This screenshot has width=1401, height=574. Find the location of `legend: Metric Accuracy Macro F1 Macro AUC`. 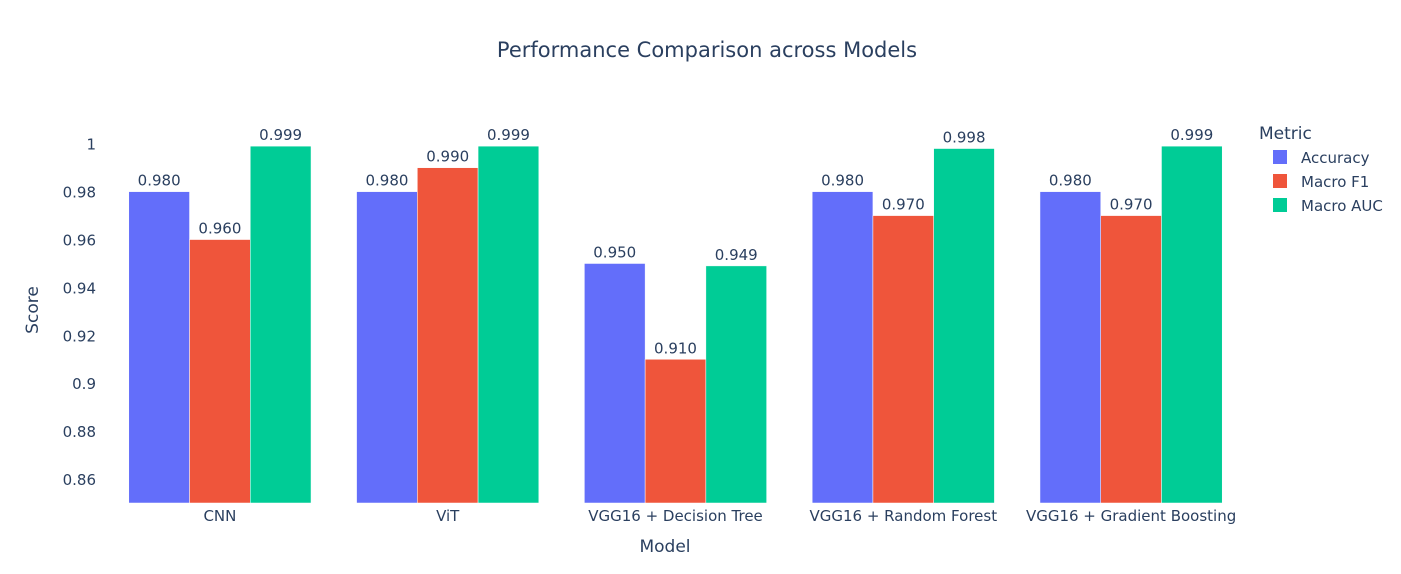

legend: Metric Accuracy Macro F1 Macro AUC is located at coordinates (1321, 169).